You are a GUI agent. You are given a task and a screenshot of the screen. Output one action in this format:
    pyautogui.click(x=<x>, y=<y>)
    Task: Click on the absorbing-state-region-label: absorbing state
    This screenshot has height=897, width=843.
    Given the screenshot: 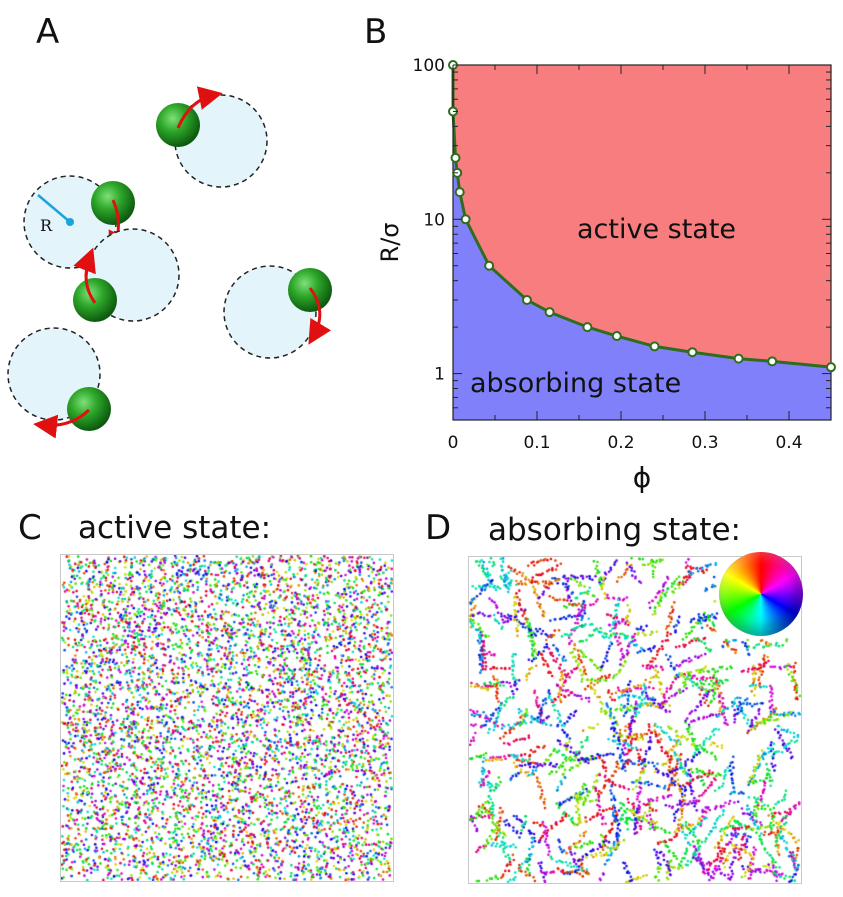 What is the action you would take?
    pyautogui.click(x=575, y=383)
    